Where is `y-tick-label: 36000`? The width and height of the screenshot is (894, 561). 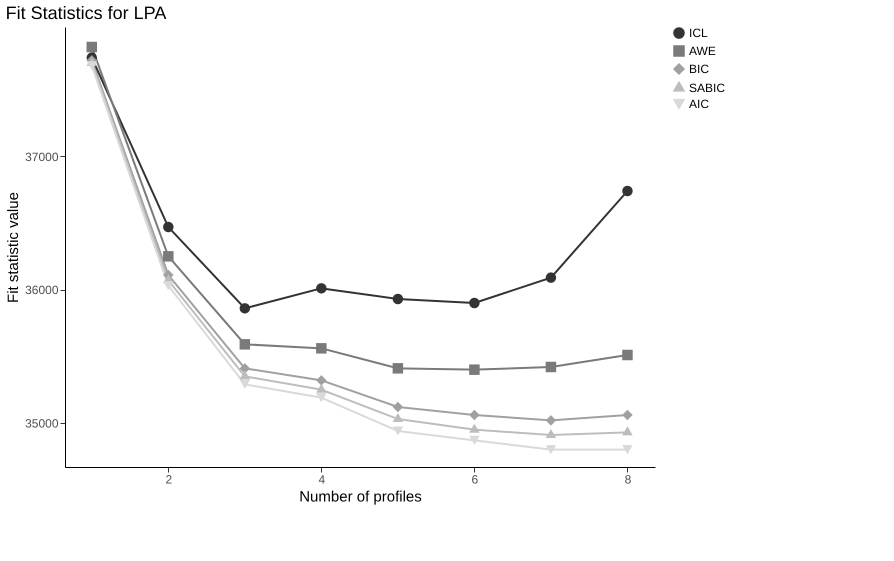
y-tick-label: 36000 is located at coordinates (42, 290).